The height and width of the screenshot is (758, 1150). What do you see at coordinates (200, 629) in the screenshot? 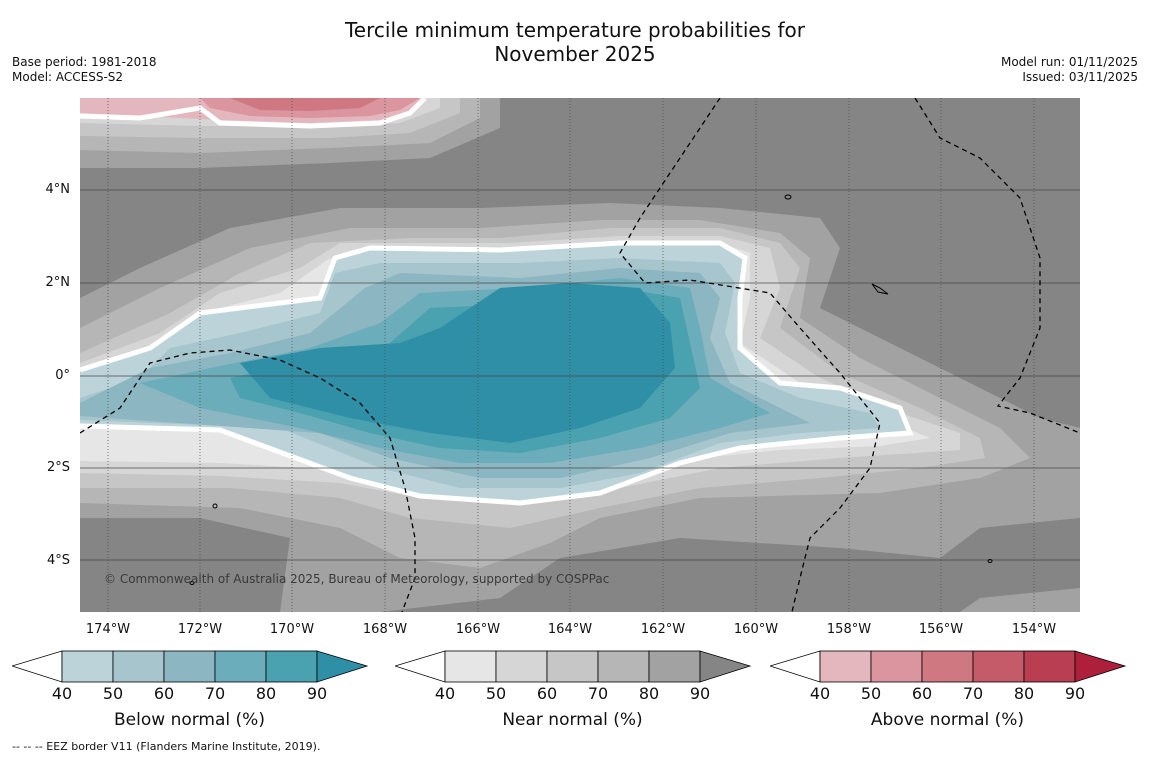
I see `lon-label-172W: 172°W` at bounding box center [200, 629].